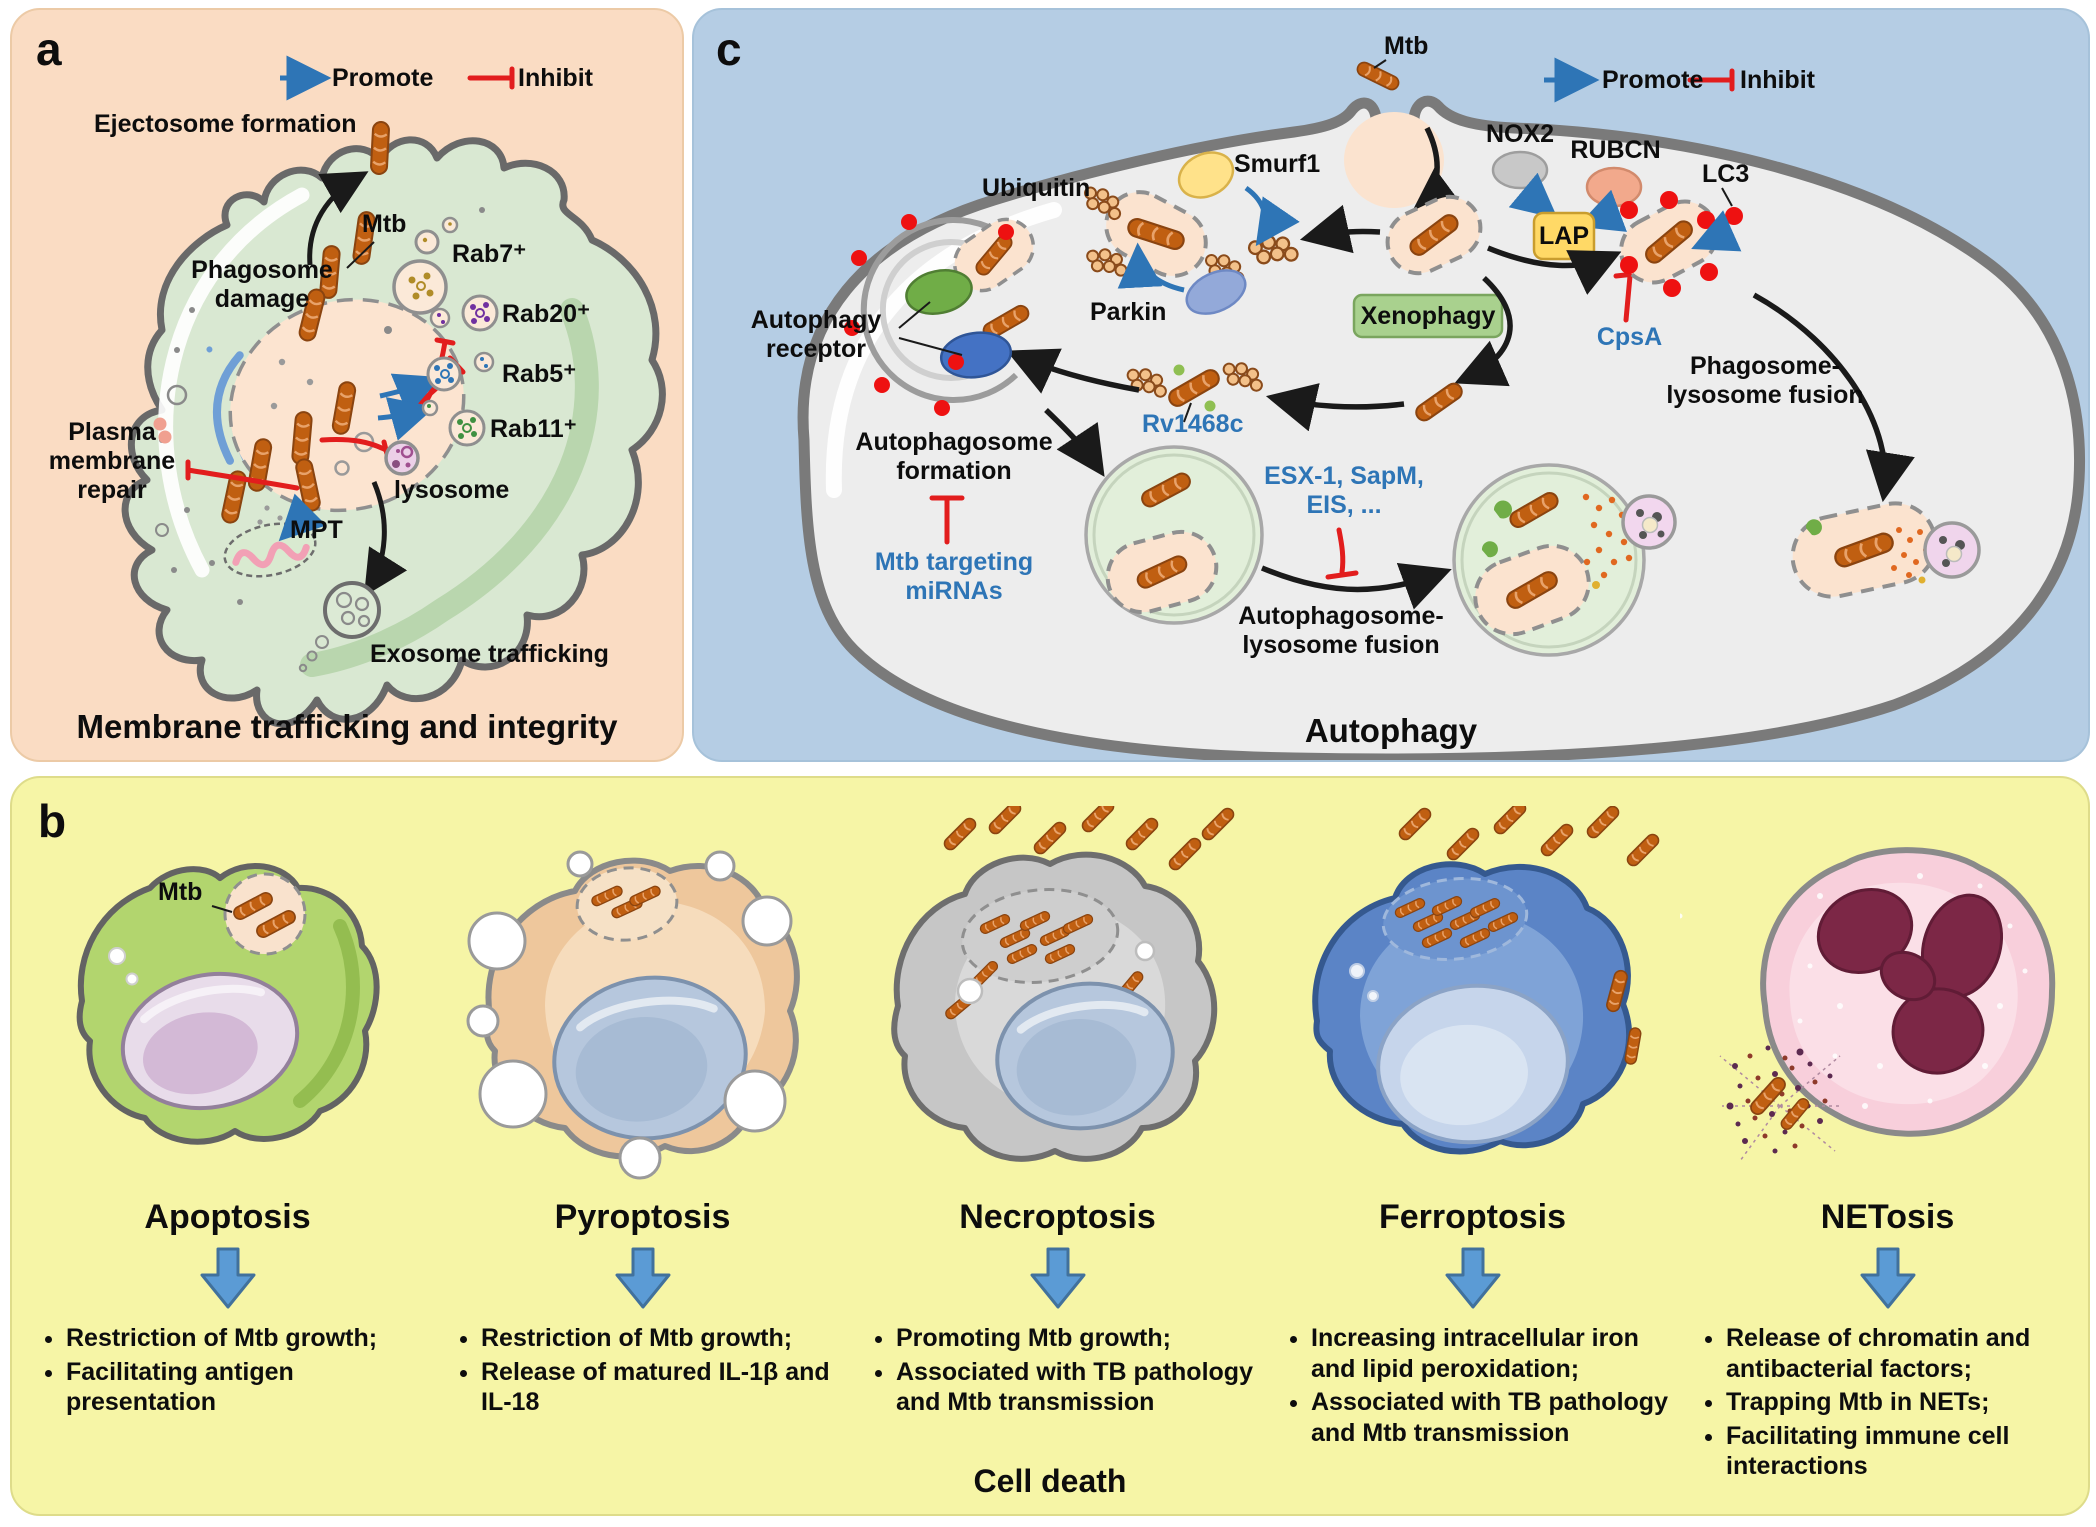  What do you see at coordinates (1189, 233) in the screenshot?
I see `ubiquitinated-phagosome` at bounding box center [1189, 233].